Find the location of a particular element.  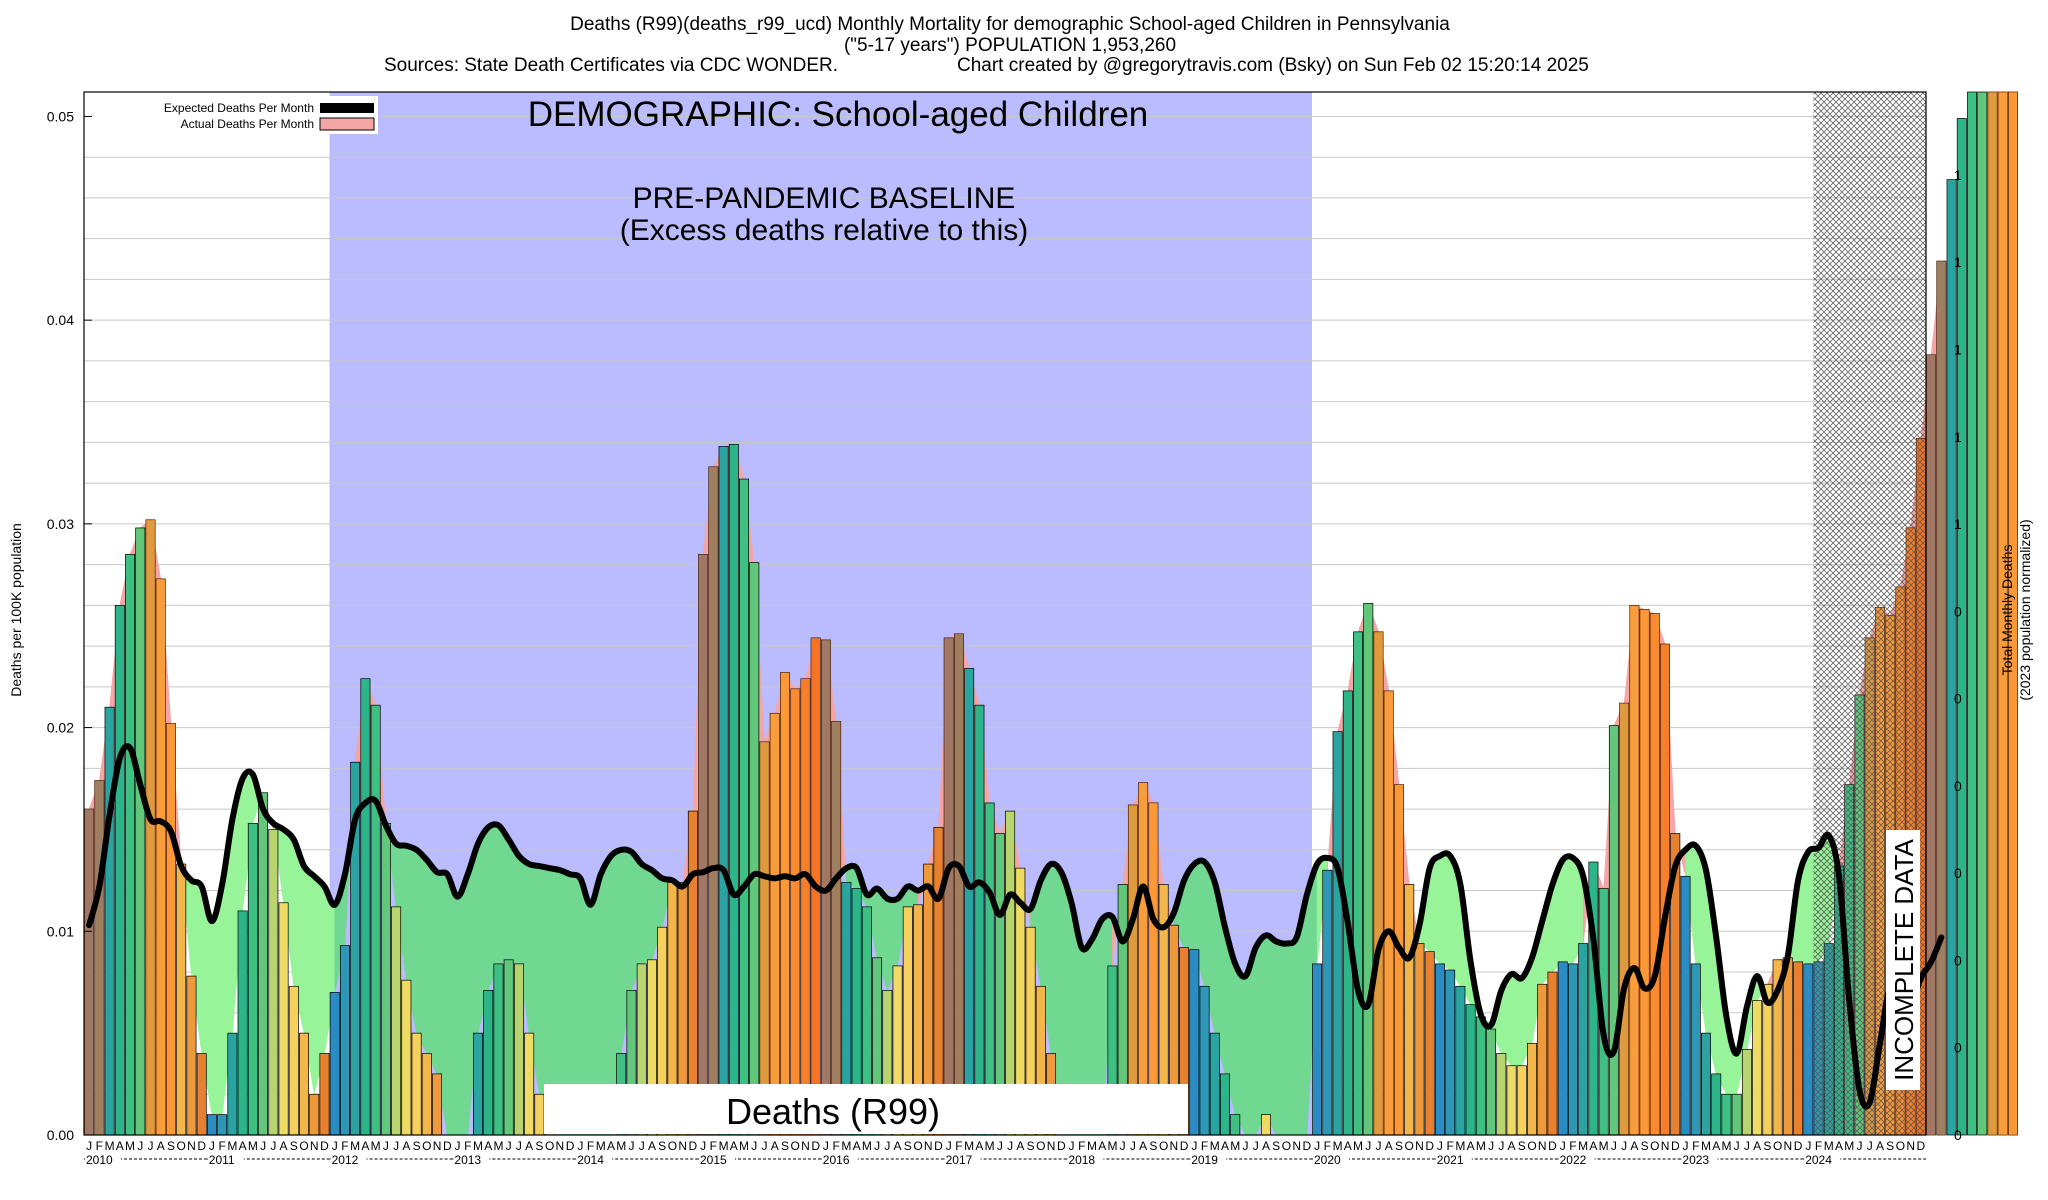

year-tick-label: 2014 is located at coordinates (590, 1160).